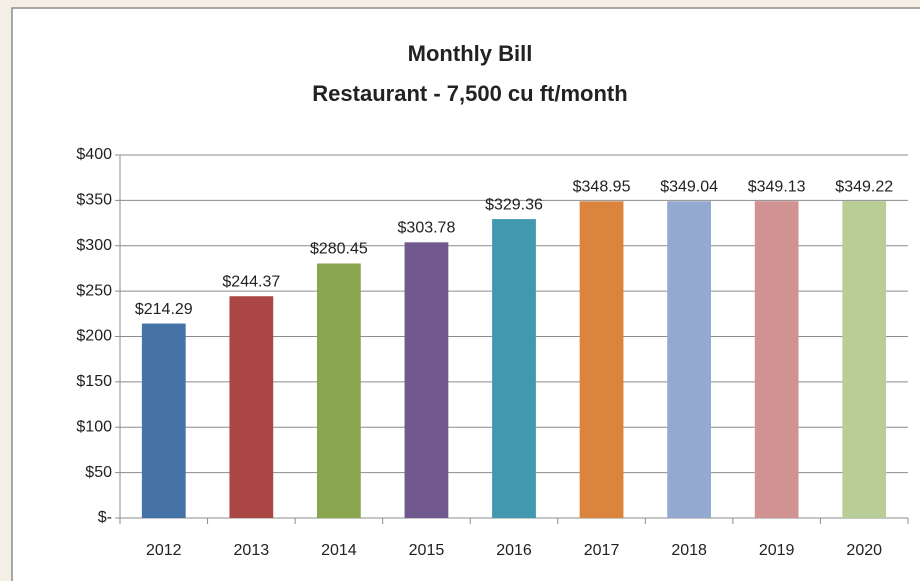 Image resolution: width=920 pixels, height=581 pixels. Describe the element at coordinates (251, 281) in the screenshot. I see `data-label: $244.37` at that location.